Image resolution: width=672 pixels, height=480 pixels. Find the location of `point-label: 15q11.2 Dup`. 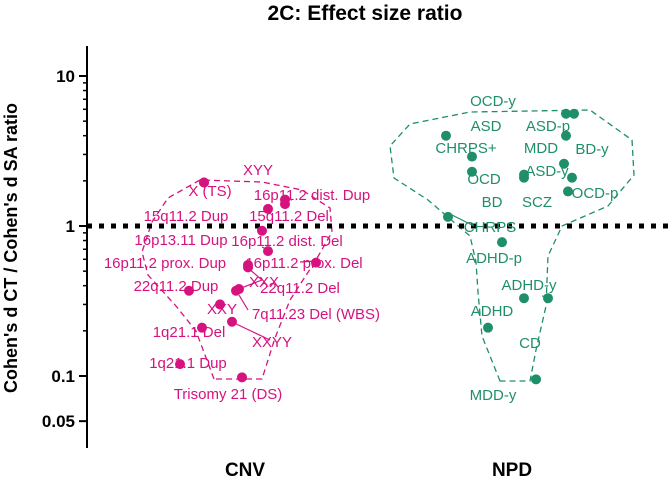

point-label: 15q11.2 Dup is located at coordinates (186, 216).